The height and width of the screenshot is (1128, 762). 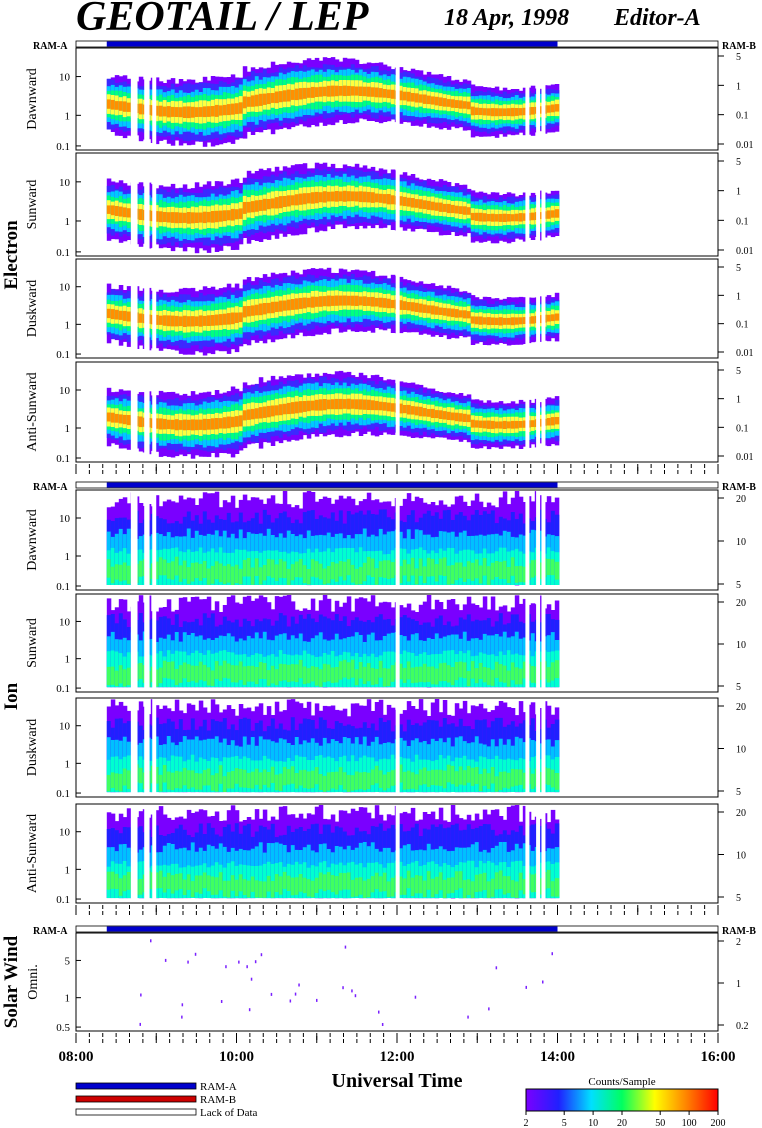 What do you see at coordinates (229, 1113) in the screenshot?
I see `legend-label-no-data: Lack of Data` at bounding box center [229, 1113].